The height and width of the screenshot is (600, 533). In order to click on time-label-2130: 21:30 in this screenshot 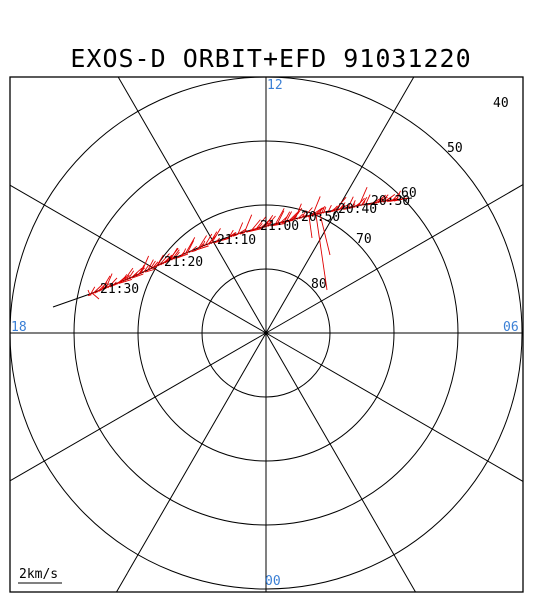, I will do `click(119, 289)`.